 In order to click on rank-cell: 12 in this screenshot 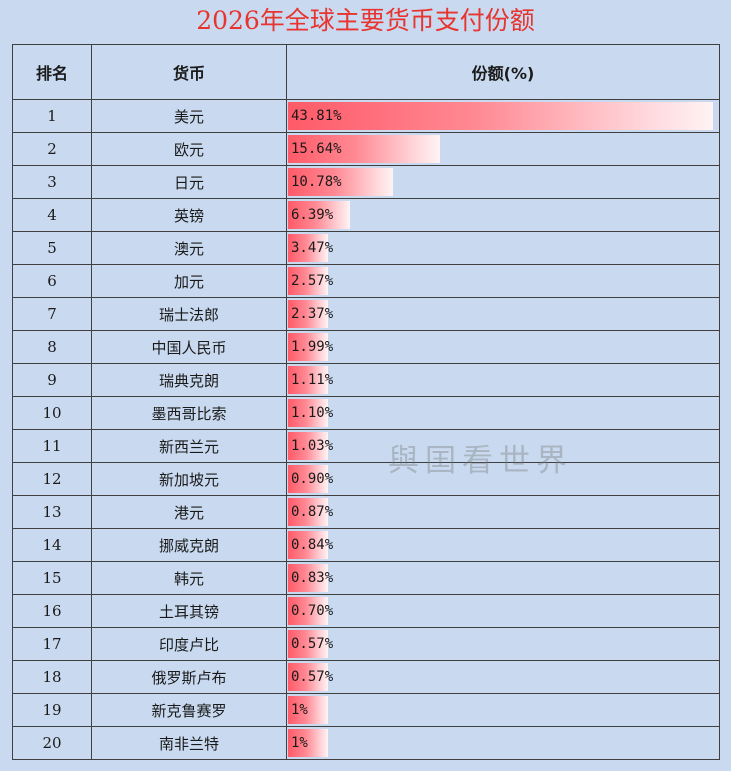, I will do `click(52, 479)`.